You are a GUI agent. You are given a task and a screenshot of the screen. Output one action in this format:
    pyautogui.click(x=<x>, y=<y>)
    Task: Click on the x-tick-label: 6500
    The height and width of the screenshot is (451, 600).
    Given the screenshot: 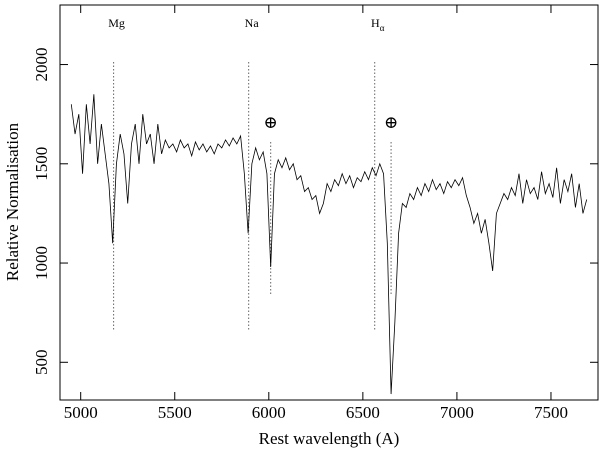 What is the action you would take?
    pyautogui.click(x=363, y=412)
    